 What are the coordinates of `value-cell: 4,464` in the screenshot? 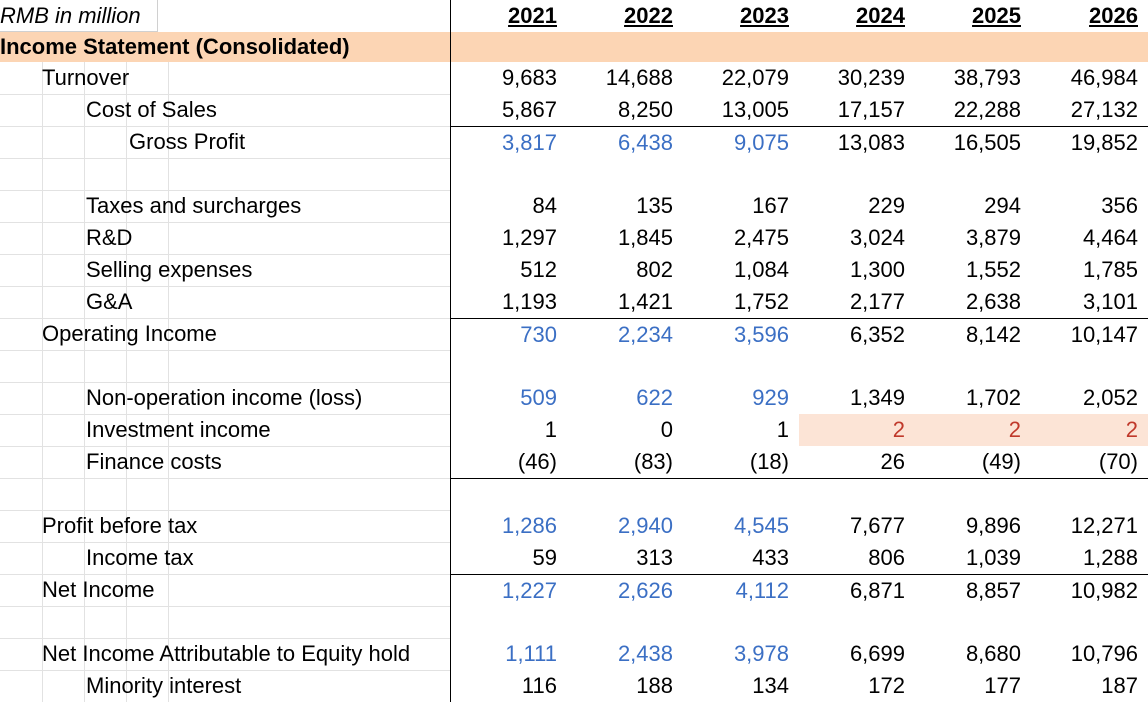 It's located at (1110, 237).